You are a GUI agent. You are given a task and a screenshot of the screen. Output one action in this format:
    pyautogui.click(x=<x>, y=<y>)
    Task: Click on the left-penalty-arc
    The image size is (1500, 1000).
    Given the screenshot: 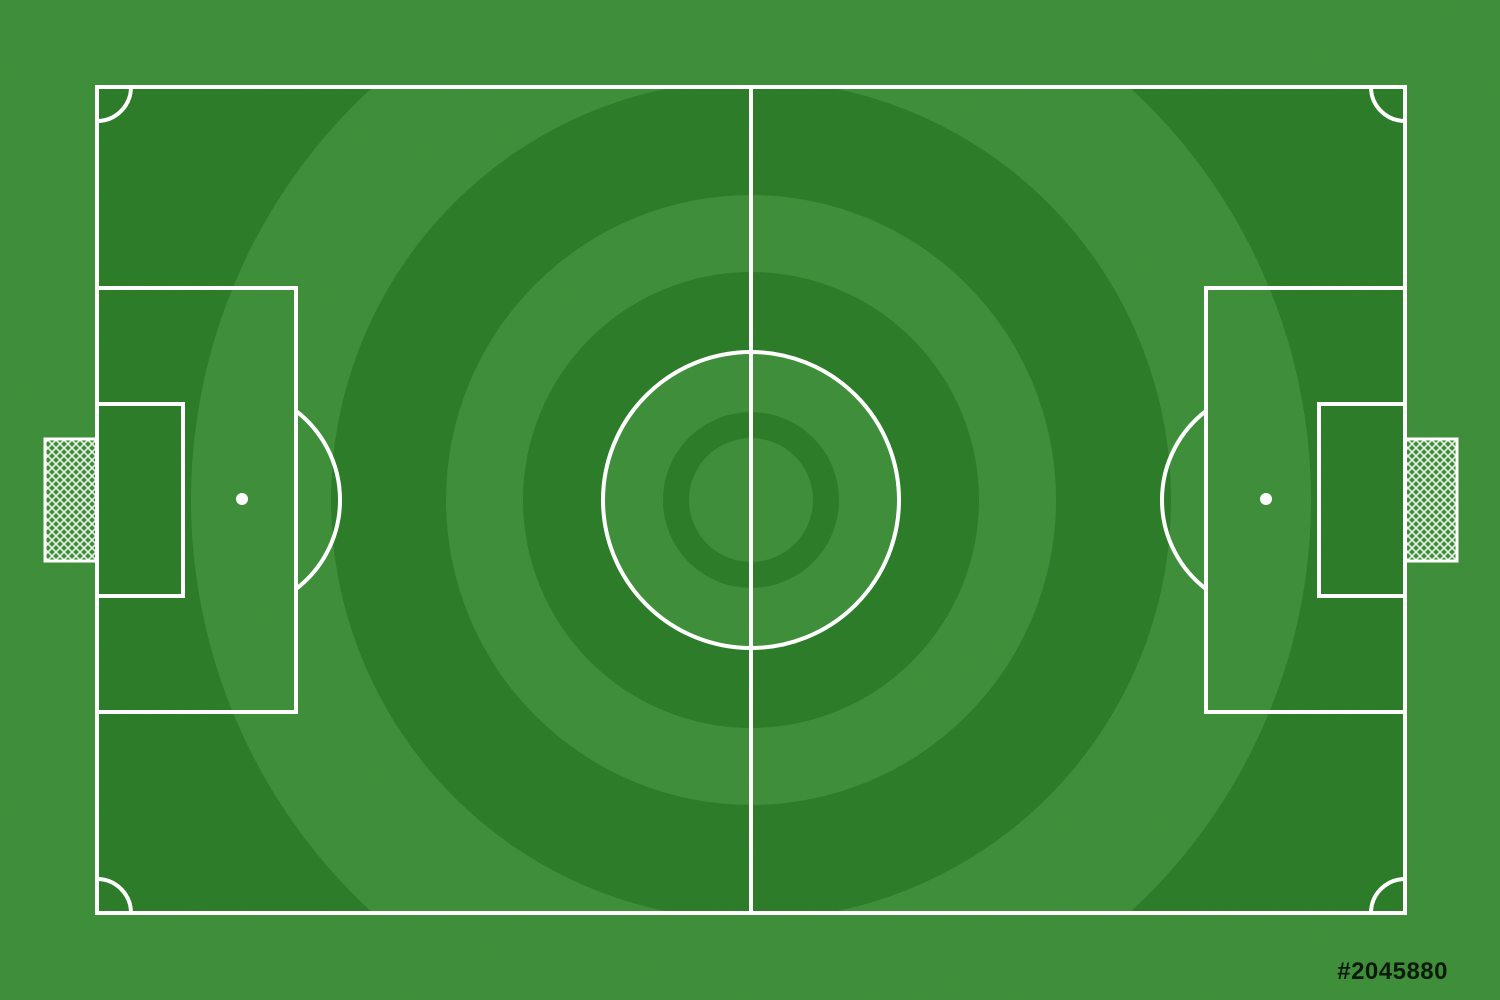 What is the action you would take?
    pyautogui.click(x=318, y=500)
    